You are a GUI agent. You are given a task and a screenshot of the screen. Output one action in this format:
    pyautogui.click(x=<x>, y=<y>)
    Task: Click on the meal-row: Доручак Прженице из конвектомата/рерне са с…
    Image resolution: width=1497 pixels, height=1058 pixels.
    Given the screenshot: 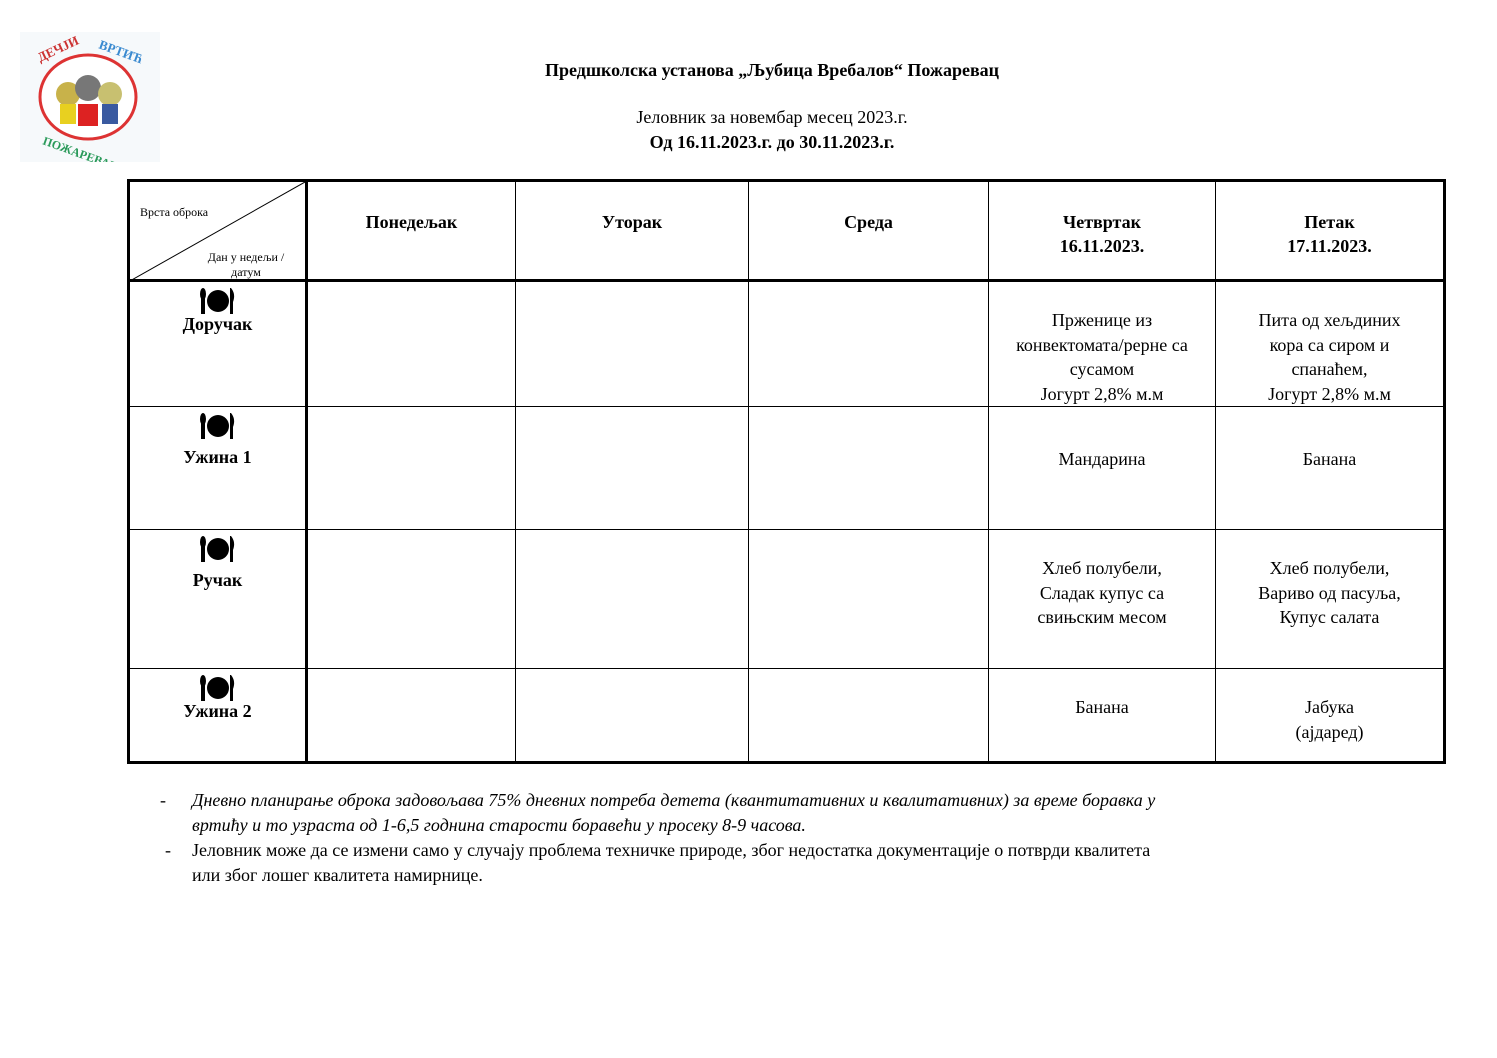 What is the action you would take?
    pyautogui.click(x=786, y=343)
    